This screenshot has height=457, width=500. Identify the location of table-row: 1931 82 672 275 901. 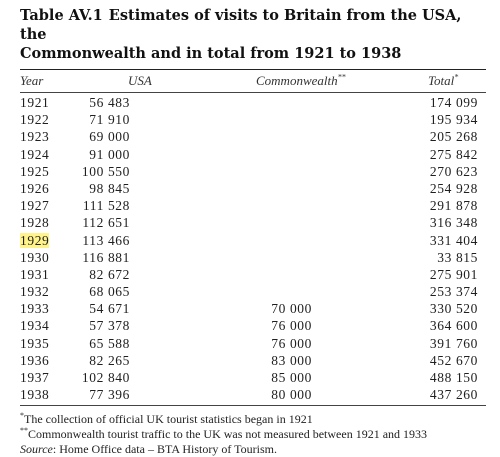
(253, 274).